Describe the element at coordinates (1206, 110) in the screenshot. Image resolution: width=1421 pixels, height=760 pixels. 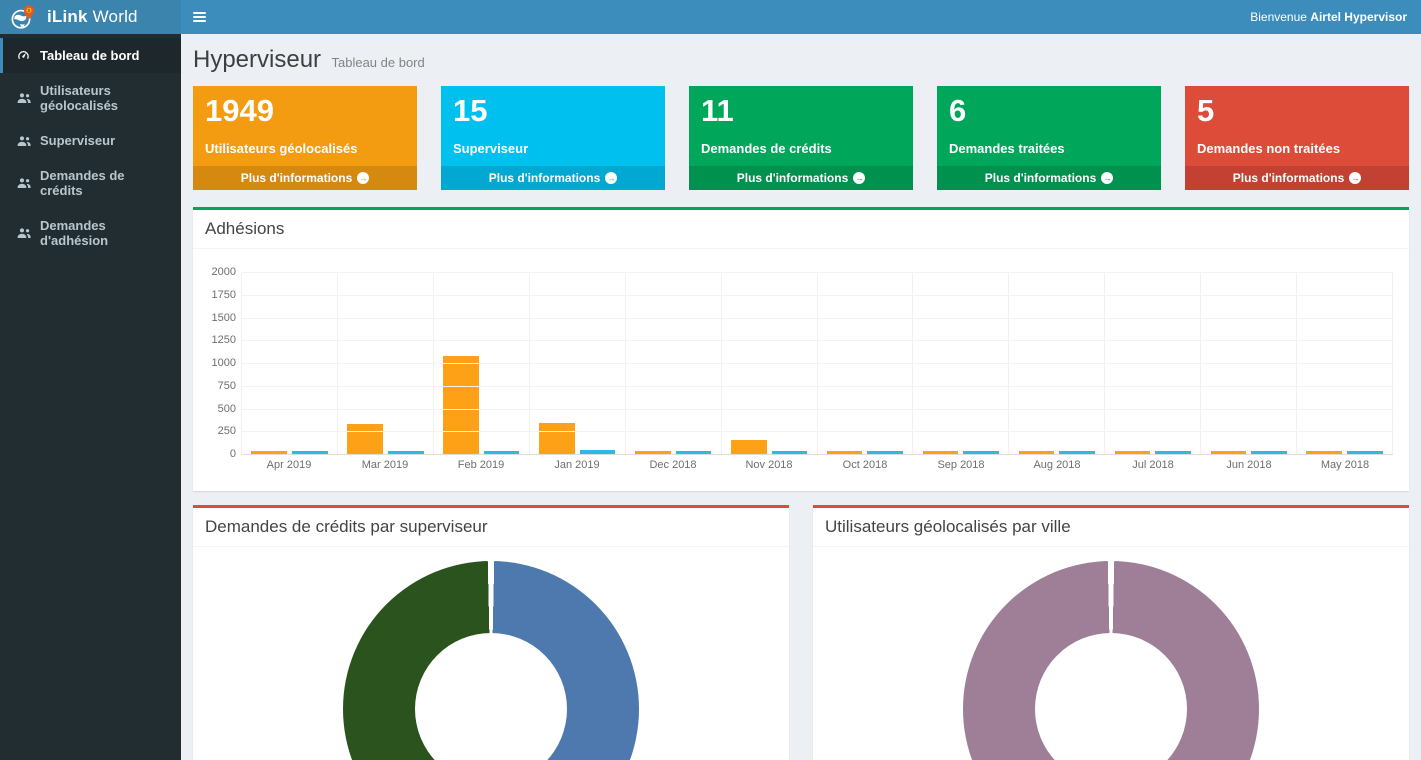
I see `info-box-value: 5` at that location.